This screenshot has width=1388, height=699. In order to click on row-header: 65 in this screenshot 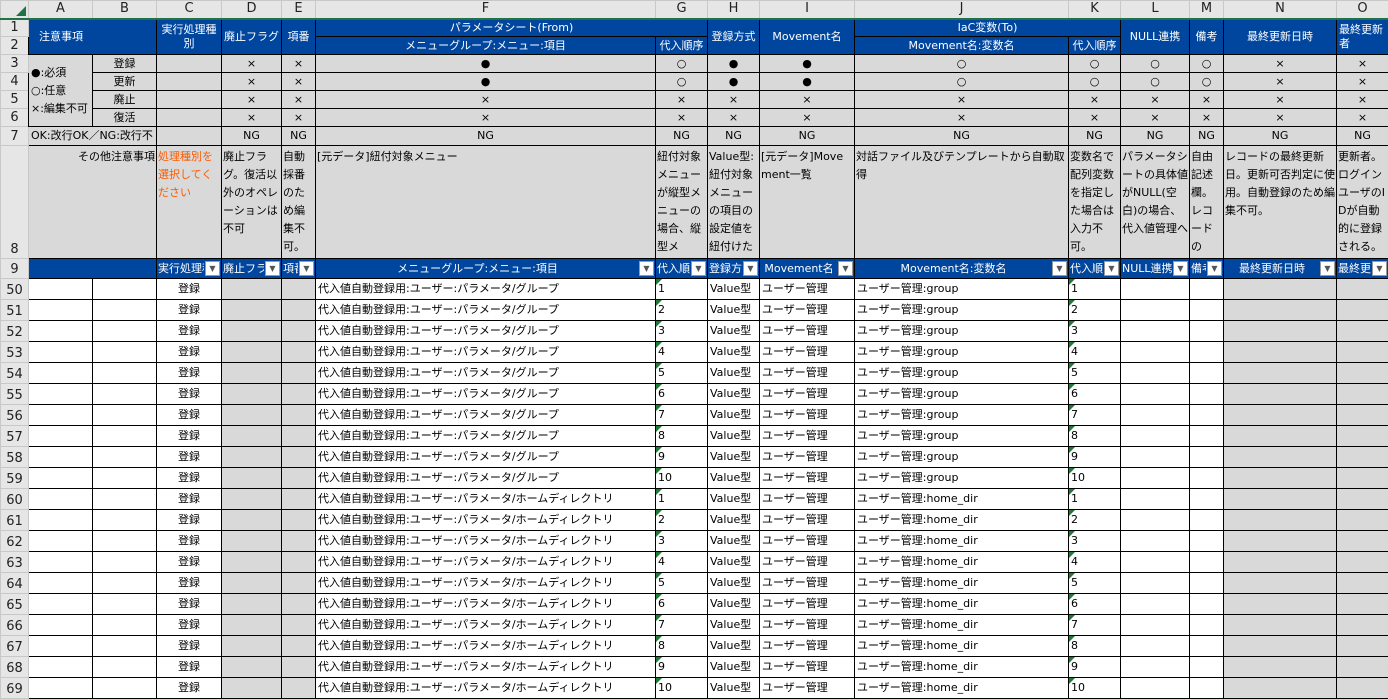, I will do `click(15, 604)`.